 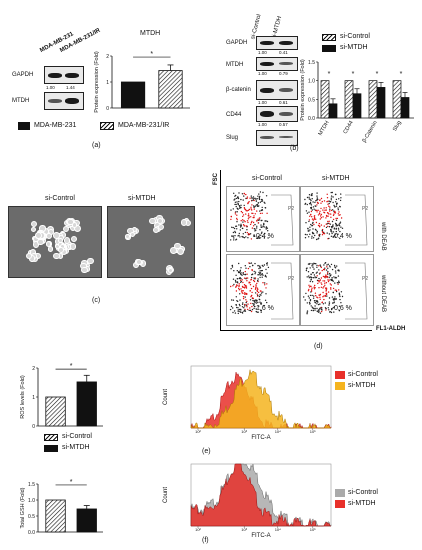 I want to click on y-tick-label: 0.5, so click(x=31, y=517).